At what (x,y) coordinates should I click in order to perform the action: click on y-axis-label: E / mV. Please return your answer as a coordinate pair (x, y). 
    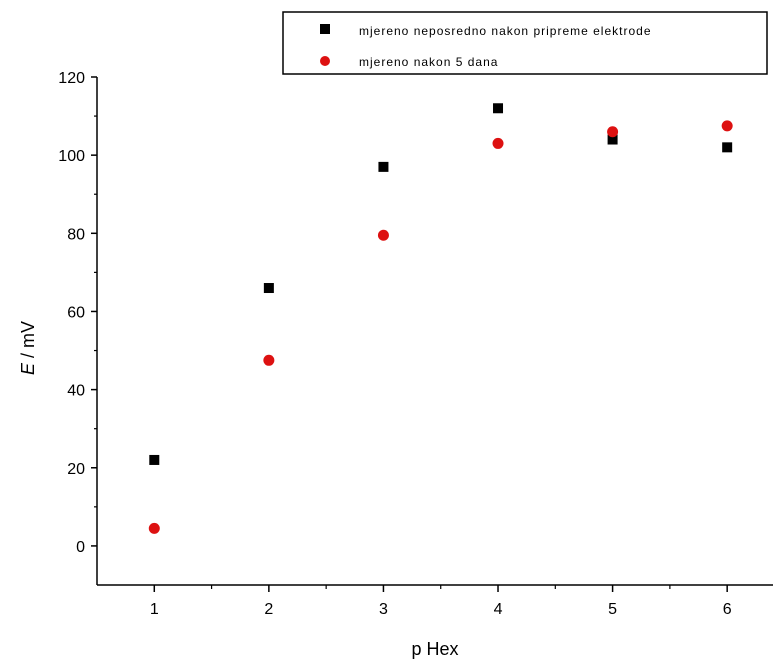
    Looking at the image, I should click on (28, 348).